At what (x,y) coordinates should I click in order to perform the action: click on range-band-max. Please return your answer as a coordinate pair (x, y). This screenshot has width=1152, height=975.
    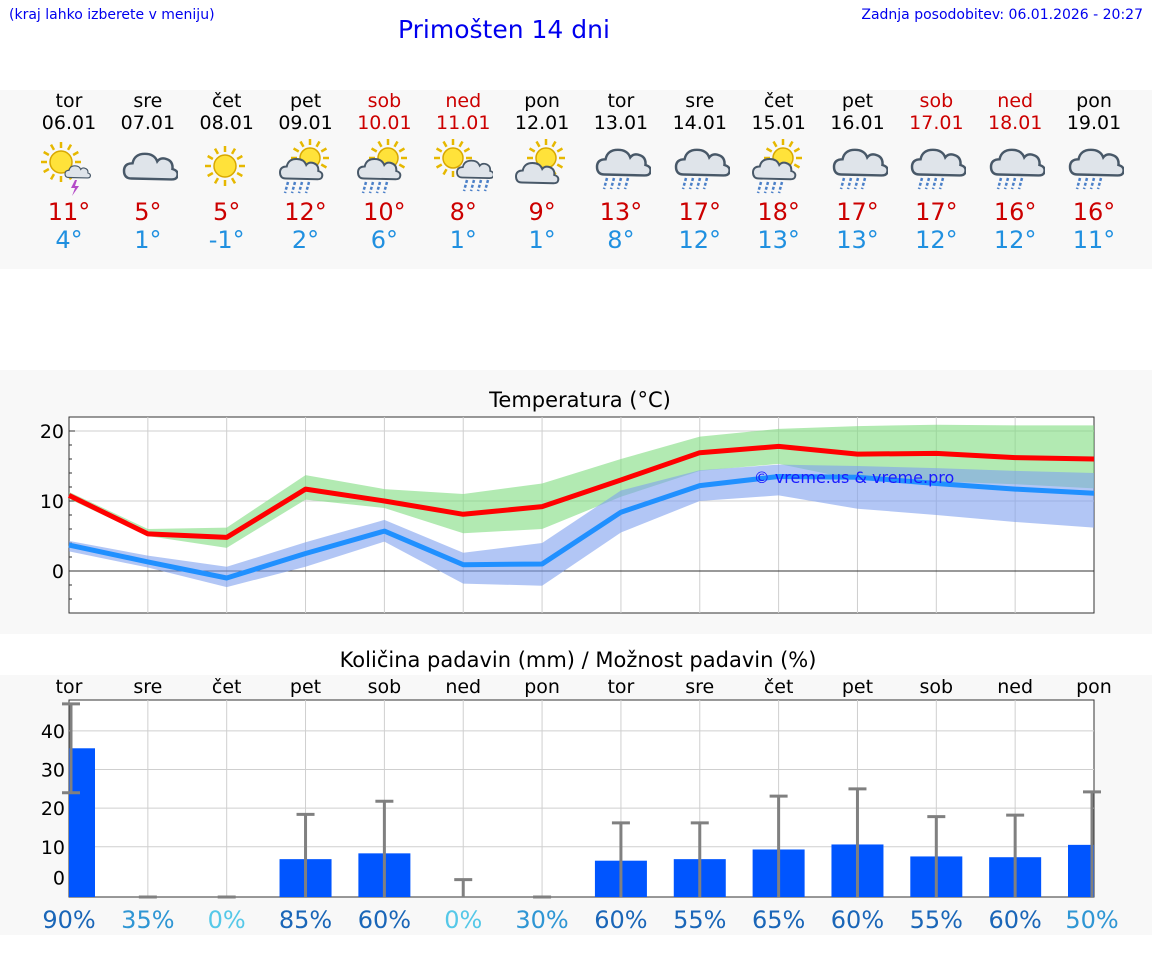
    Looking at the image, I should click on (581, 486).